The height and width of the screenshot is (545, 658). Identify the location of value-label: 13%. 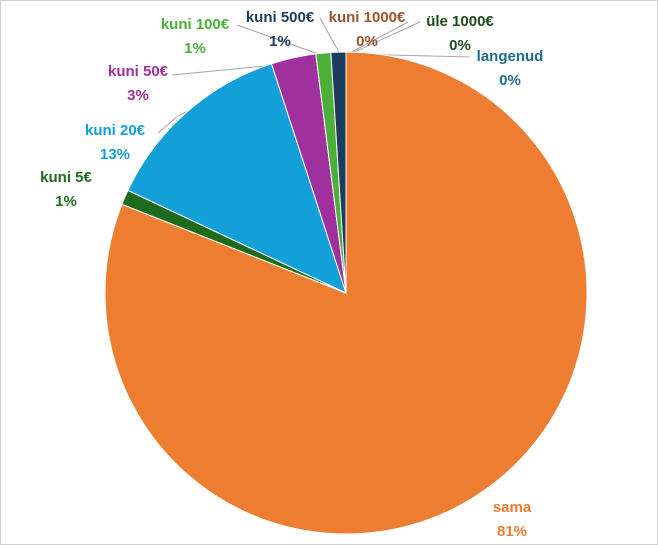
(115, 154).